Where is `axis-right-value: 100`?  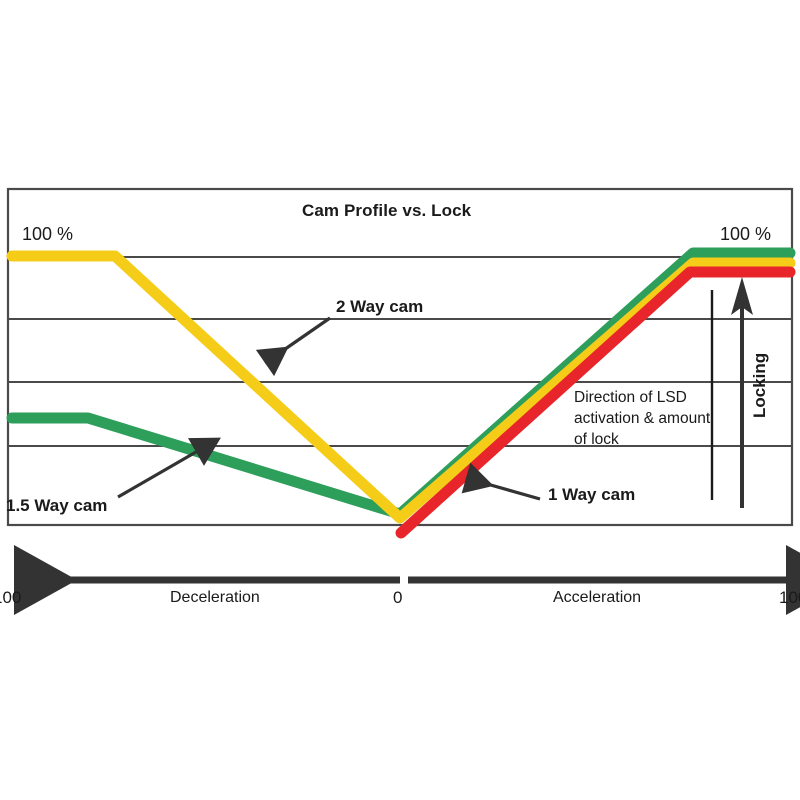 axis-right-value: 100 is located at coordinates (789, 597).